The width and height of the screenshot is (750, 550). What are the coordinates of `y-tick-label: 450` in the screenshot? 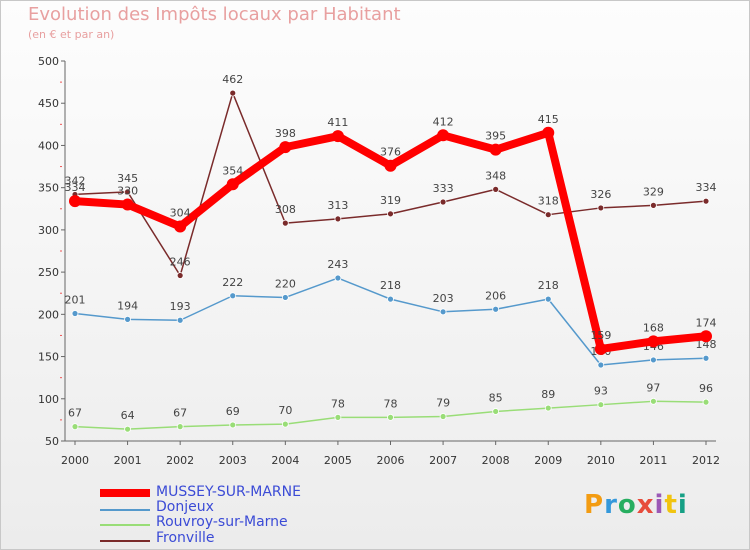 It's located at (48, 103).